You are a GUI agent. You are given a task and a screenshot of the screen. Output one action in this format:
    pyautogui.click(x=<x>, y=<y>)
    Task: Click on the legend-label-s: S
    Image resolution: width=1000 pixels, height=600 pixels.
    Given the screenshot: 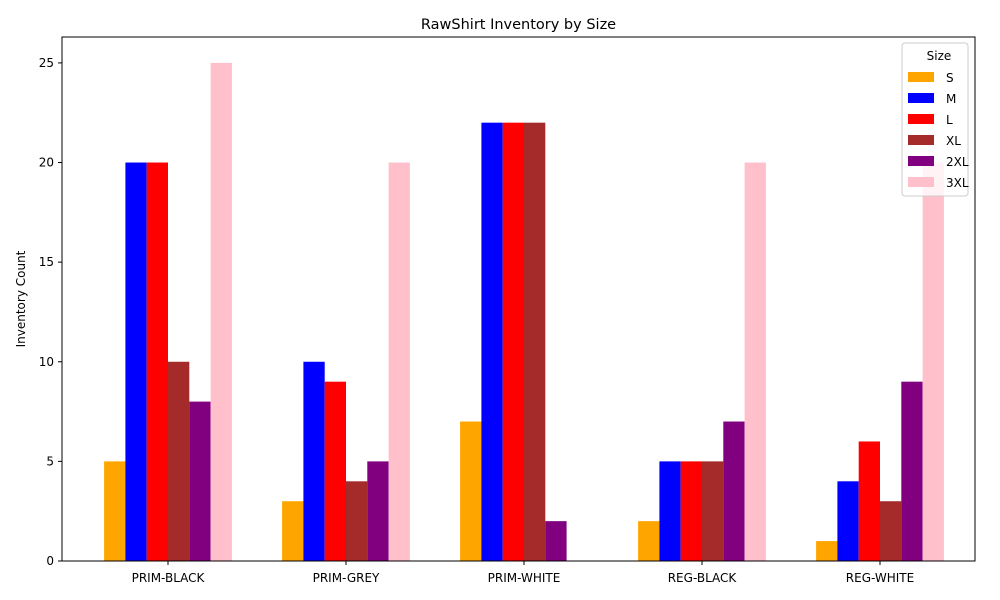 What is the action you would take?
    pyautogui.click(x=950, y=78)
    